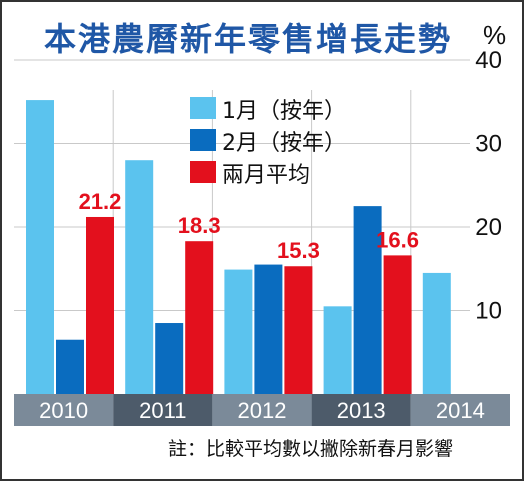  Describe the element at coordinates (298, 330) in the screenshot. I see `bar-2-2012` at that location.